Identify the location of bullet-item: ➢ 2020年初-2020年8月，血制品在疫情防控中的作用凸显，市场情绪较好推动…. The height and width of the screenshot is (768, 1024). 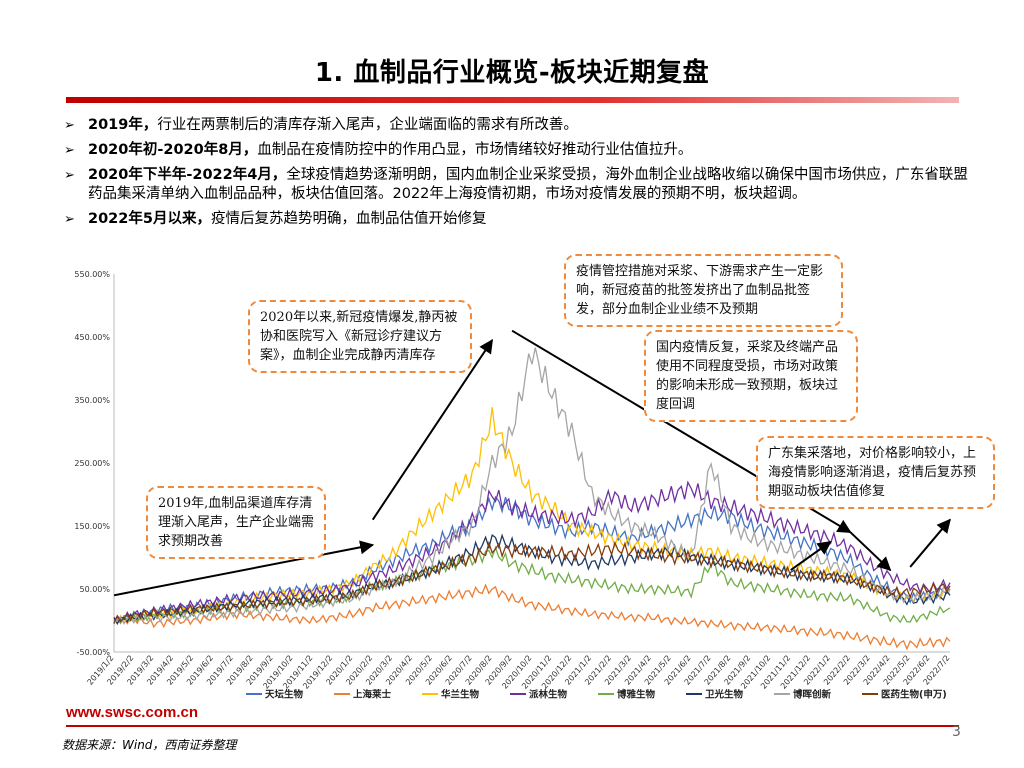
(517, 150).